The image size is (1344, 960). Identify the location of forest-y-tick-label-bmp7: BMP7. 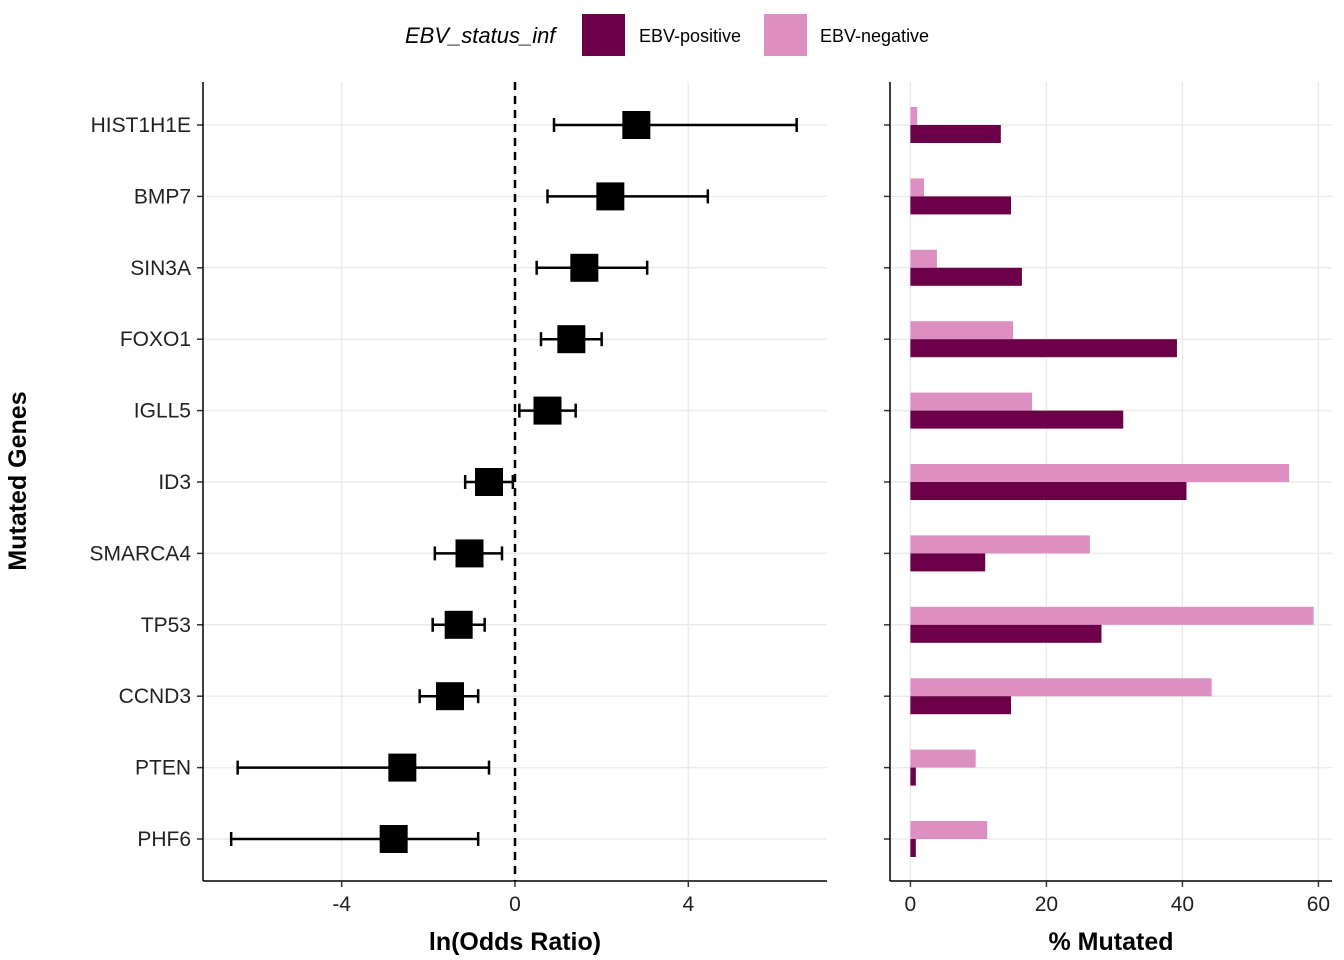
(162, 196).